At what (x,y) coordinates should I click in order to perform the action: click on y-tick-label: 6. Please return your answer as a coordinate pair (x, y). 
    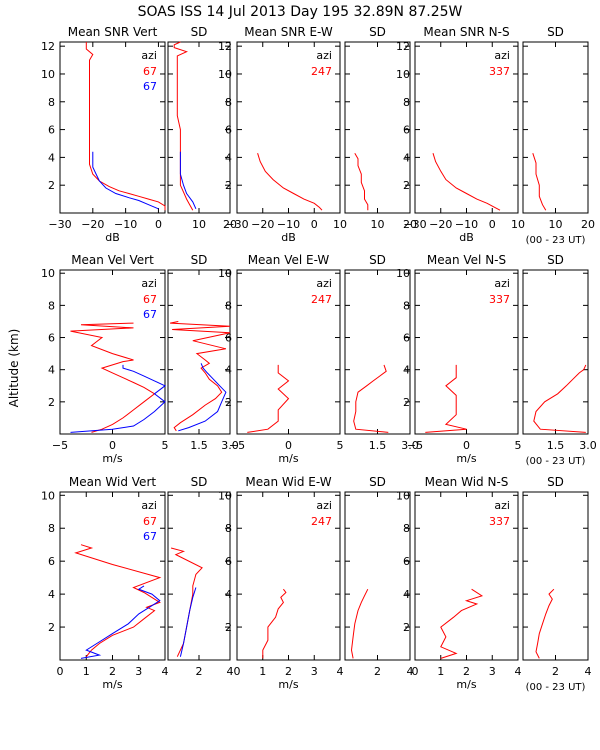
    Looking at the image, I should click on (51, 130).